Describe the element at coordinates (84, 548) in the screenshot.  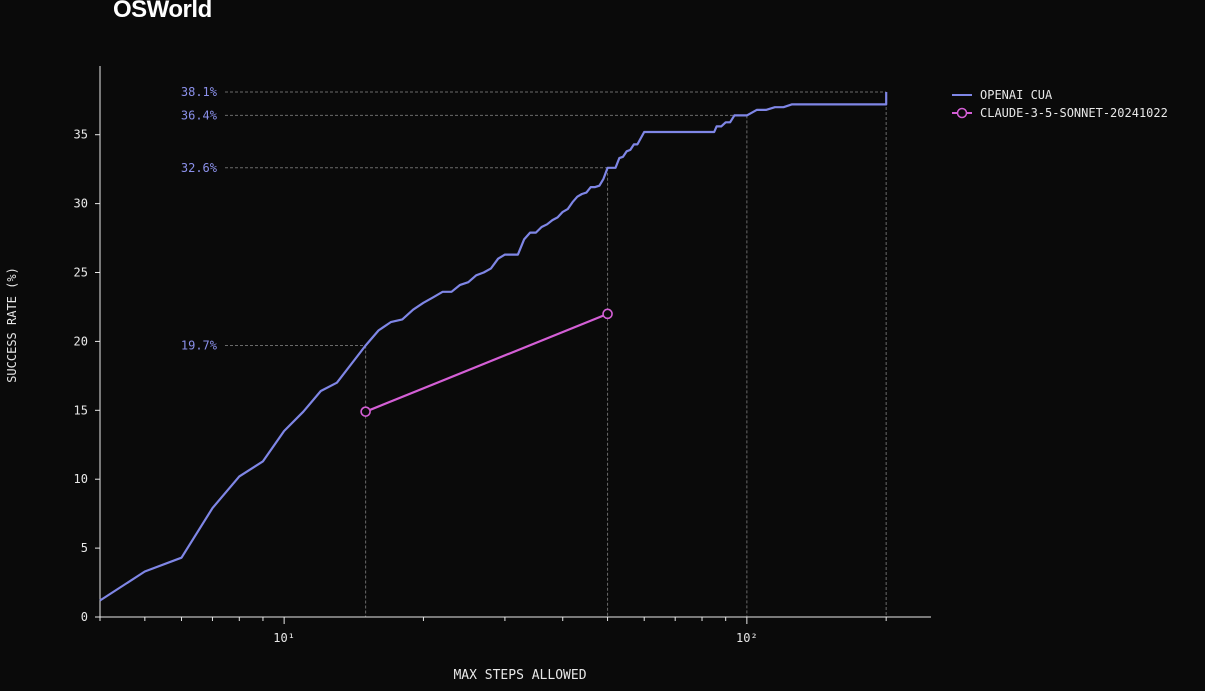
I see `y-tick-label: 5` at that location.